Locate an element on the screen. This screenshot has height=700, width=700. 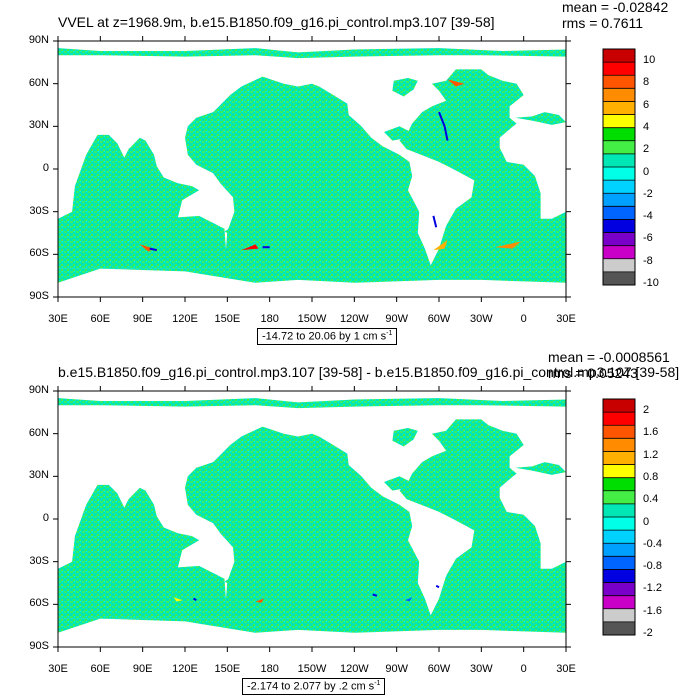
lat-label: 90S is located at coordinates (39, 296).